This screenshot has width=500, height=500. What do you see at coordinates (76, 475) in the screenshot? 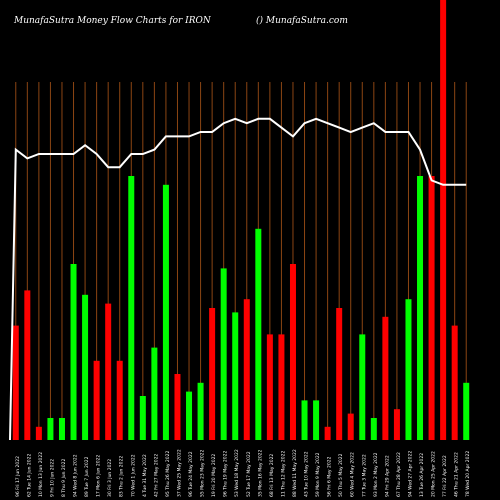
I see `x-axis-label: 94 Wed 8 Jun 2022` at bounding box center [76, 475].